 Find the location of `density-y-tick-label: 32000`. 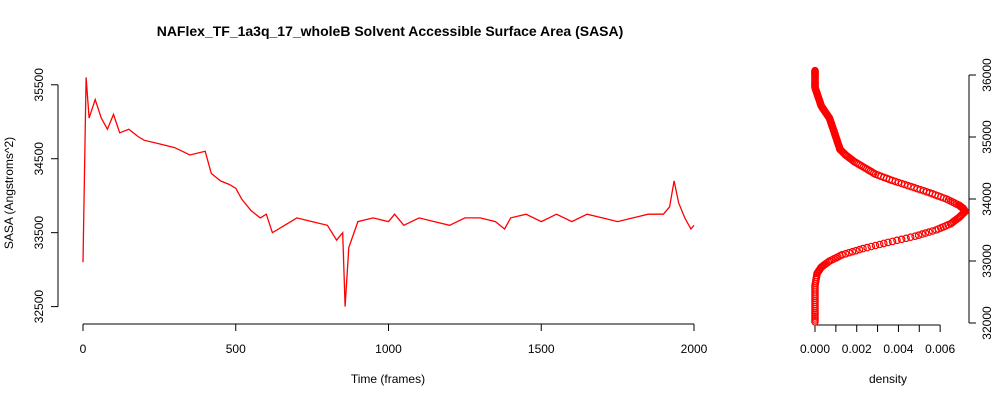

density-y-tick-label: 32000 is located at coordinates (987, 323).